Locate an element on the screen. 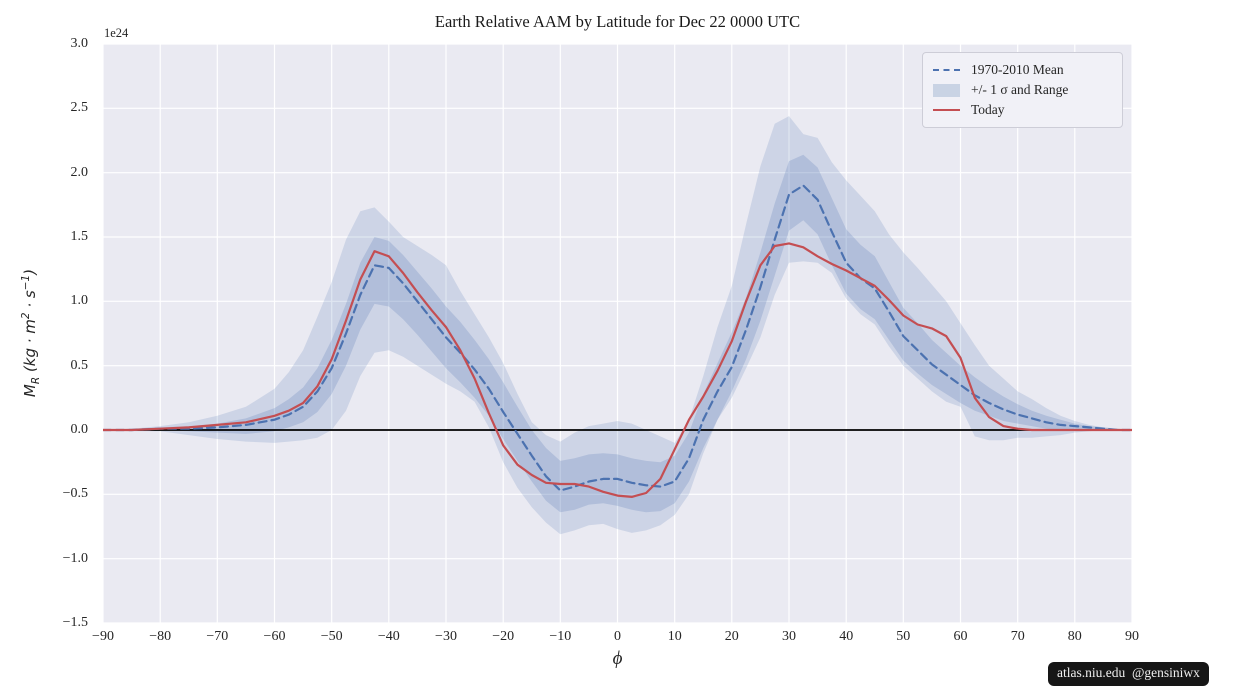 This screenshot has height=700, width=1246. legend: 1970-2010 Mean +/- 1 σ and Range Today is located at coordinates (1022, 90).